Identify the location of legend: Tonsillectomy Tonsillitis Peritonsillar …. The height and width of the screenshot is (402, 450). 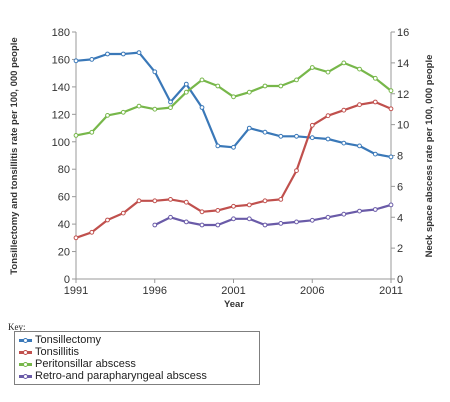
(137, 358).